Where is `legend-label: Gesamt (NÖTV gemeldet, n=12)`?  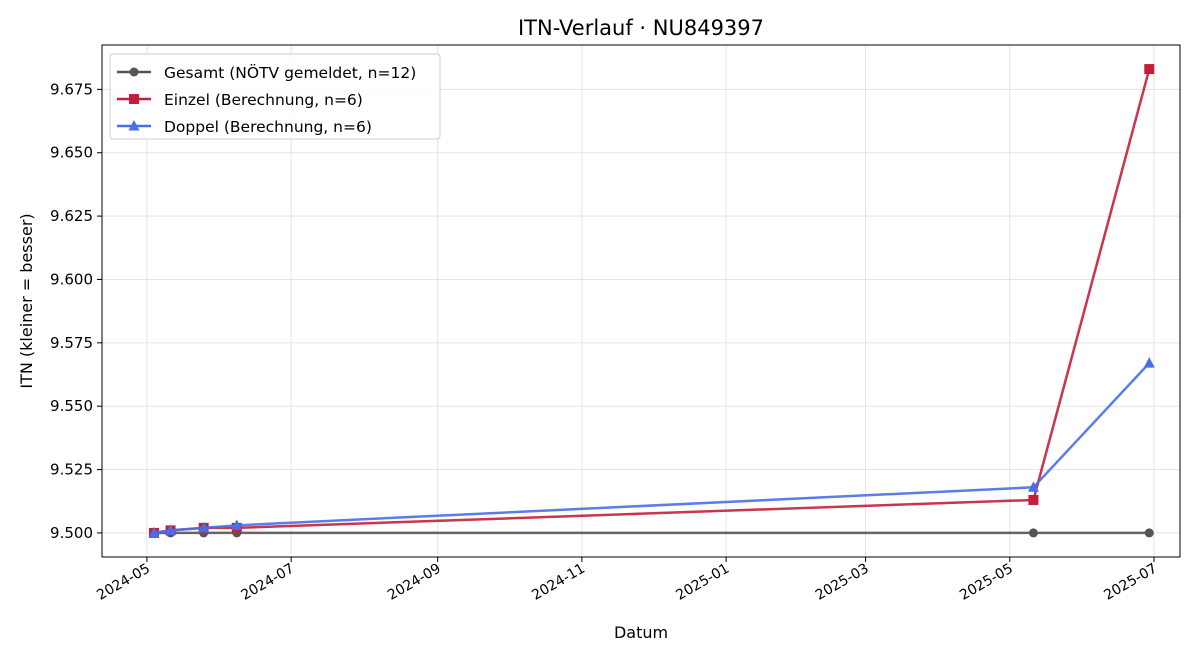 legend-label: Gesamt (NÖTV gemeldet, n=12) is located at coordinates (290, 72).